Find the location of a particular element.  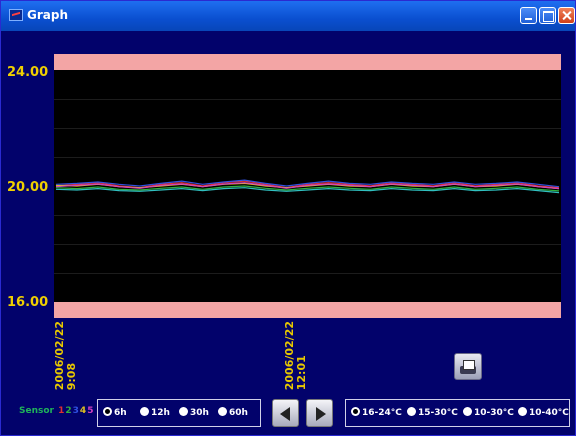

x-label-start-time: 9:08 is located at coordinates (71, 376).